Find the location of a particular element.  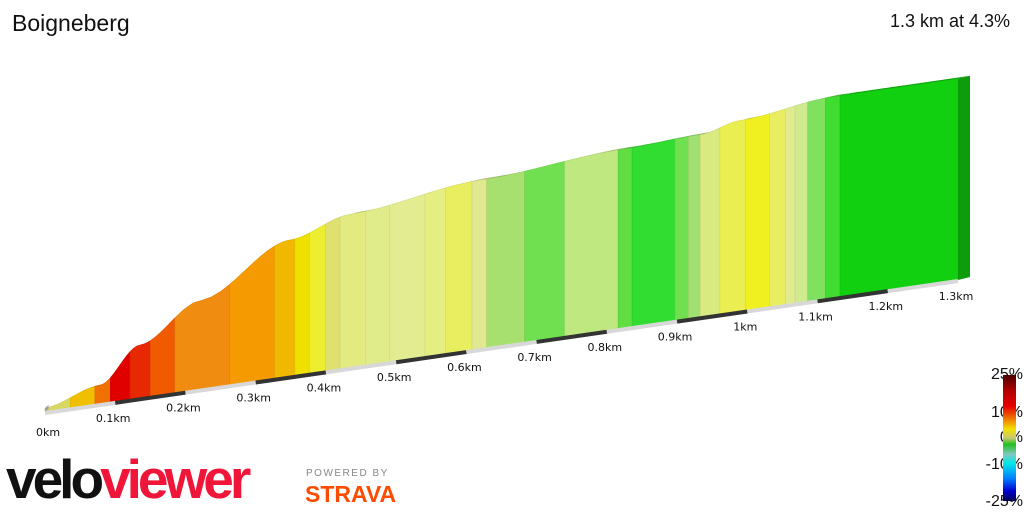

veloviewer-logo: veloviewer is located at coordinates (128, 479).